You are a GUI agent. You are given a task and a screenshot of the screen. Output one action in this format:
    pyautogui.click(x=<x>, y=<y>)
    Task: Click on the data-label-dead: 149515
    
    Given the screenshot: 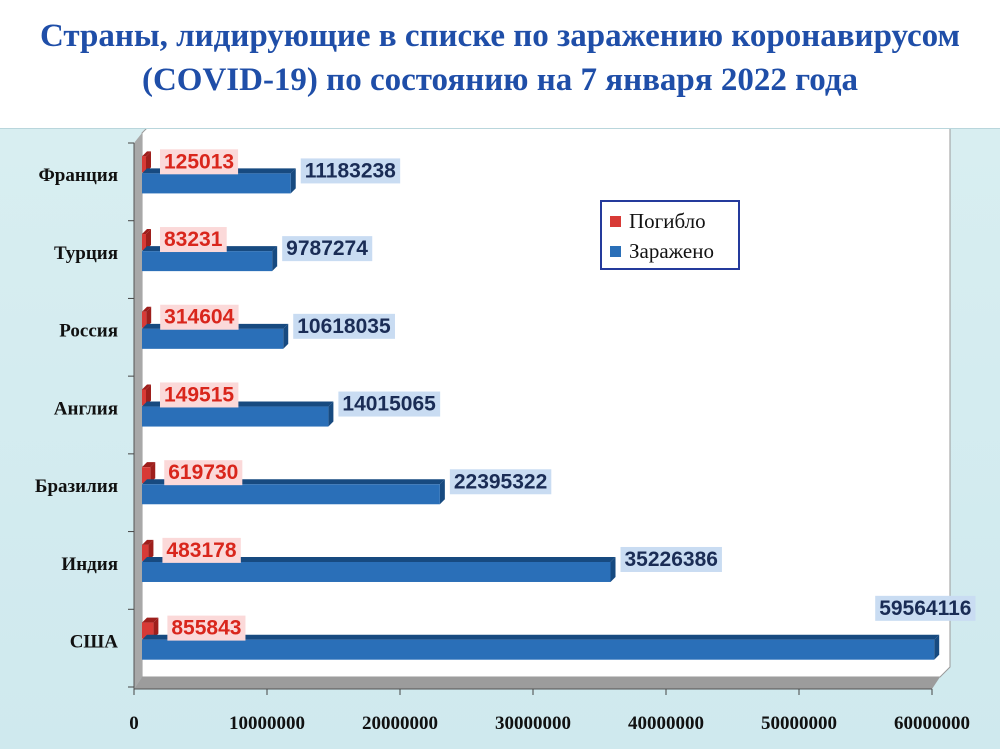 What is the action you would take?
    pyautogui.click(x=199, y=394)
    